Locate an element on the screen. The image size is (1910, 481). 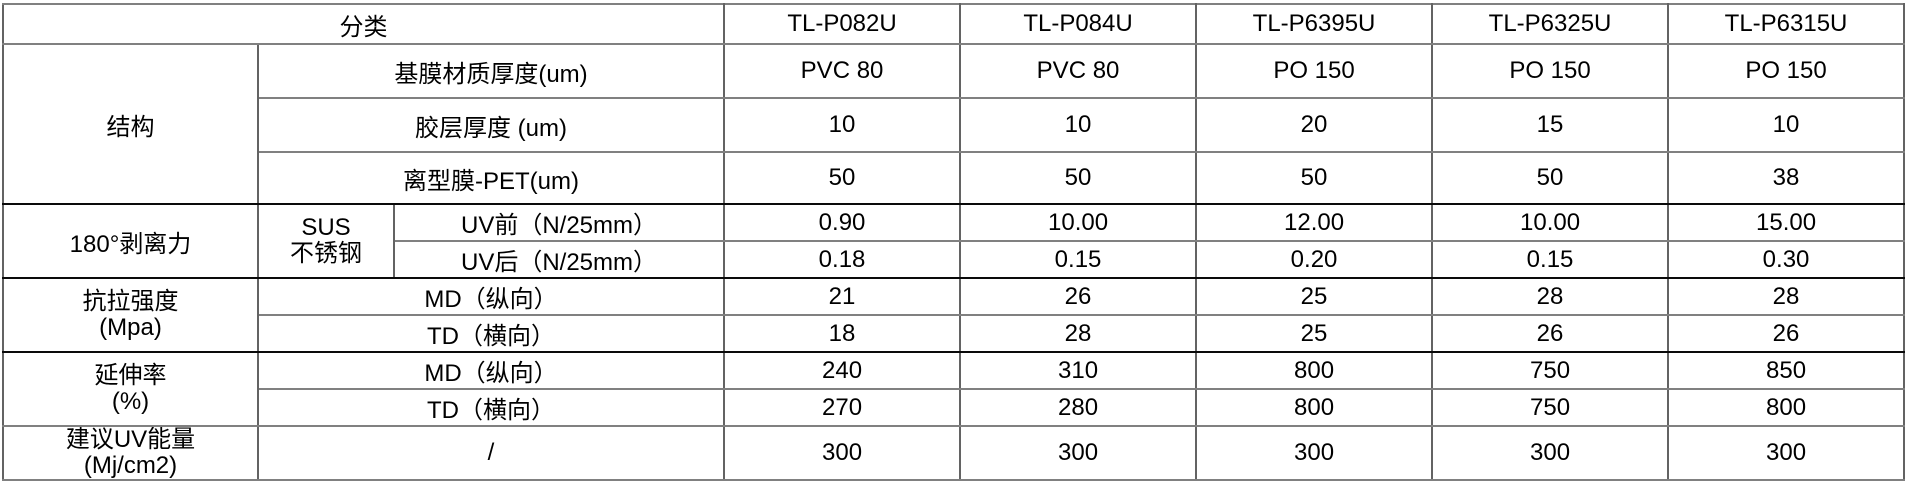
value-cell: 12.00 is located at coordinates (1314, 222).